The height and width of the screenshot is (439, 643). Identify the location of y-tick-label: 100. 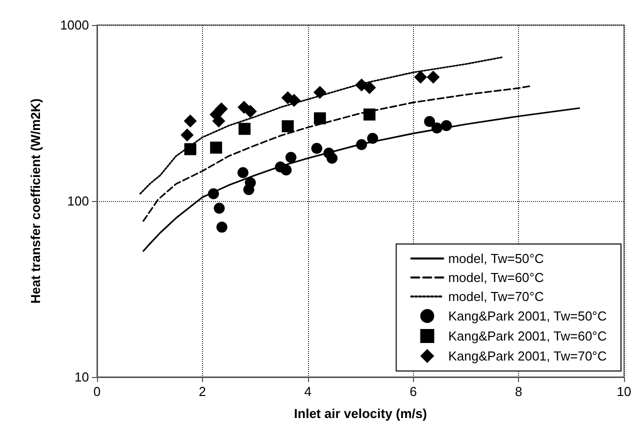
(78, 201).